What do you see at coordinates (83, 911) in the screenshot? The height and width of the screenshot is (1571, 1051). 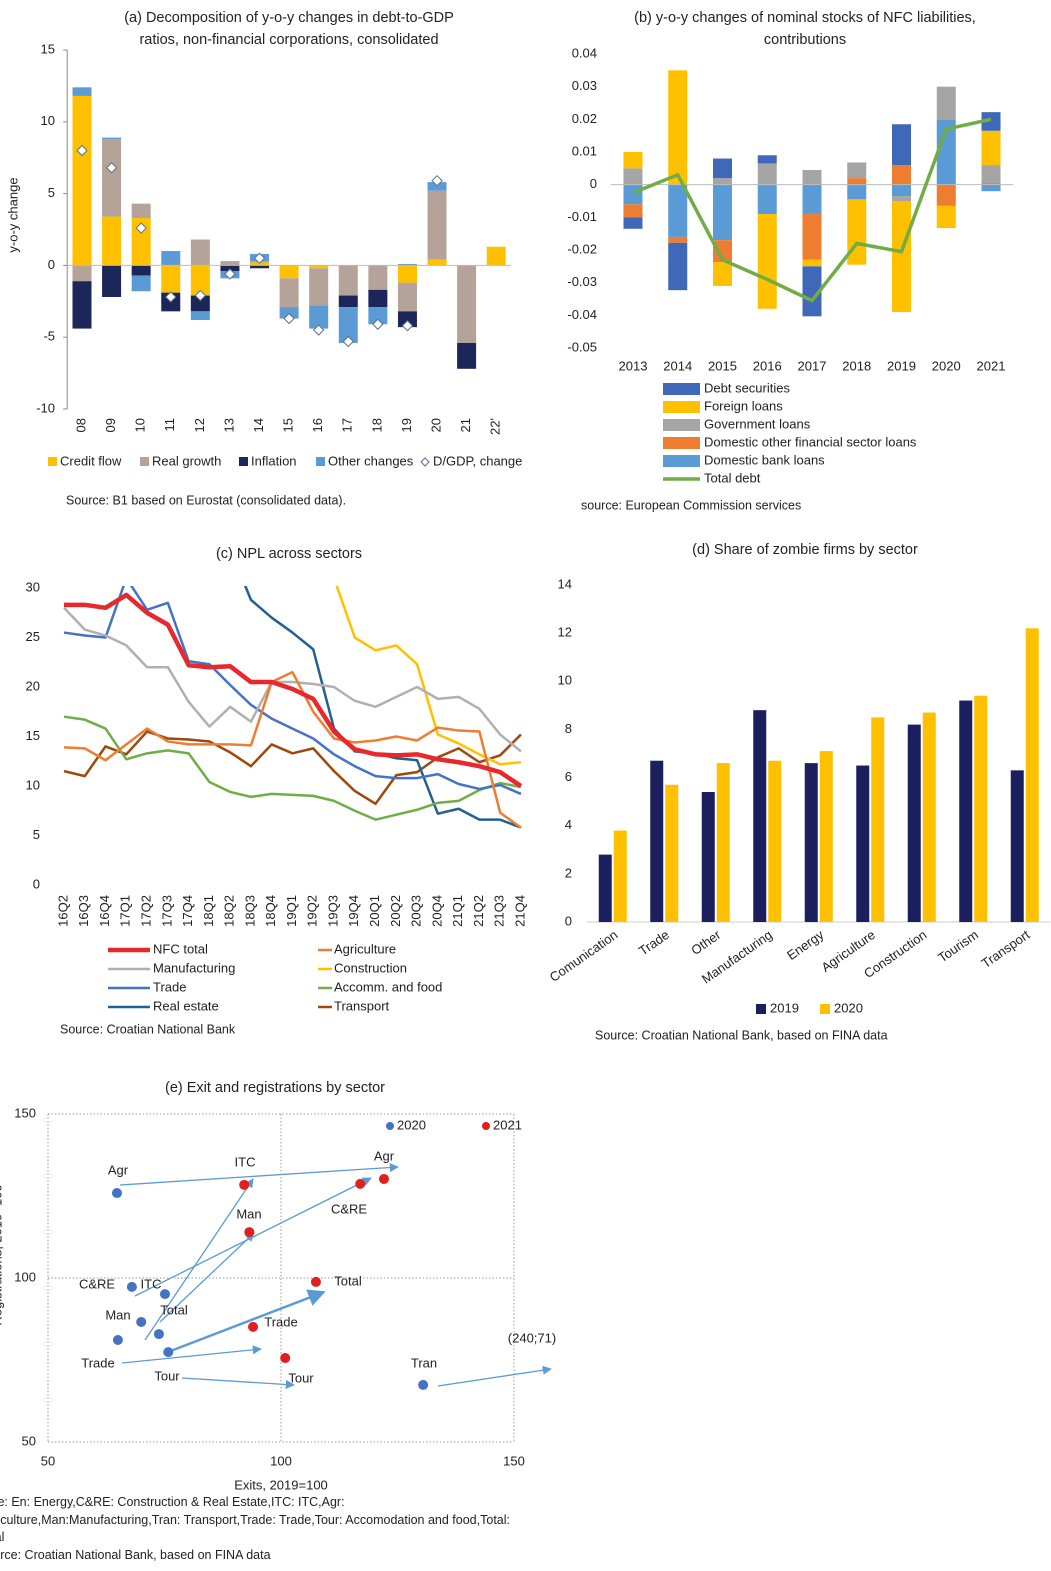 I see `x-tick-label: 16Q3` at bounding box center [83, 911].